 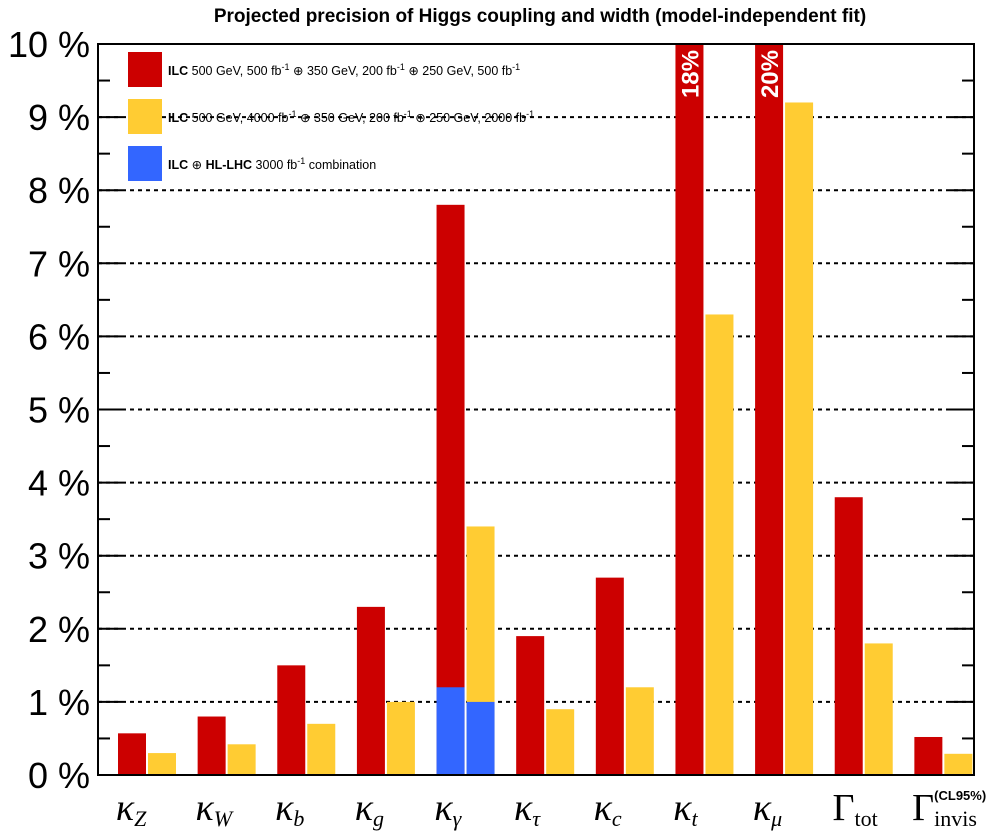 What do you see at coordinates (955, 818) in the screenshot?
I see `category-sub: invis` at bounding box center [955, 818].